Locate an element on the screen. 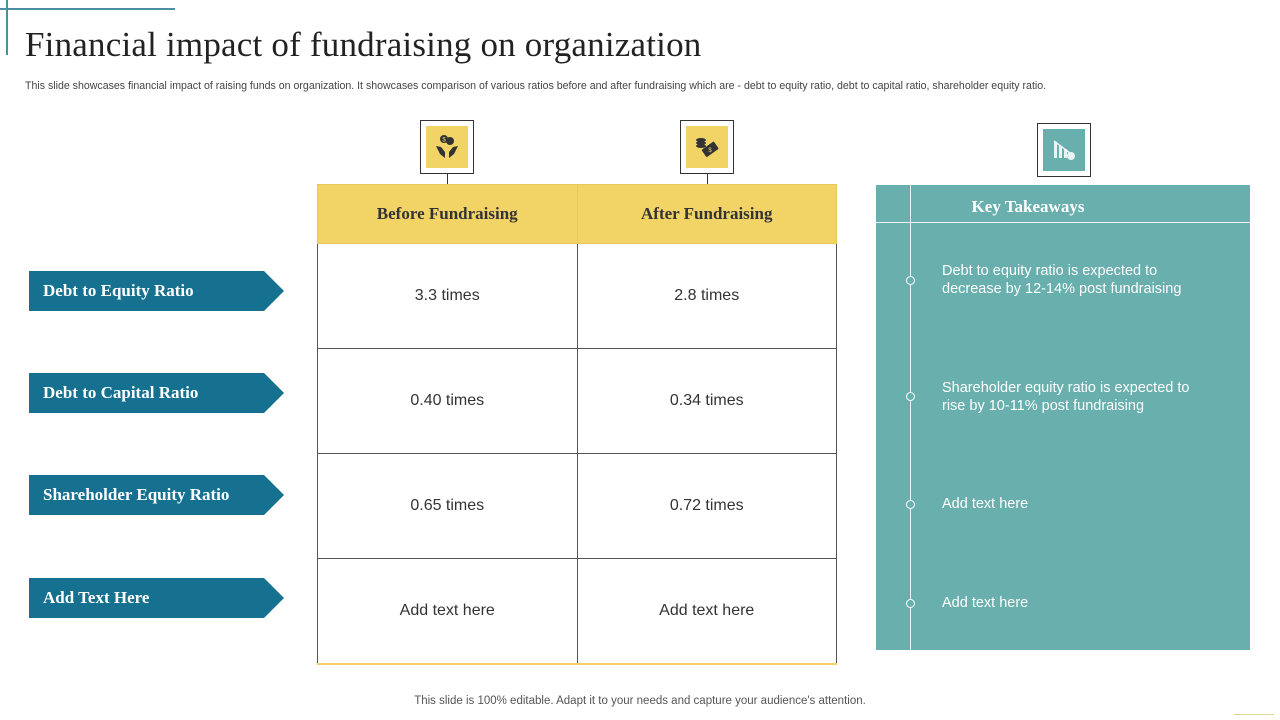  after-icon-stem is located at coordinates (707, 179).